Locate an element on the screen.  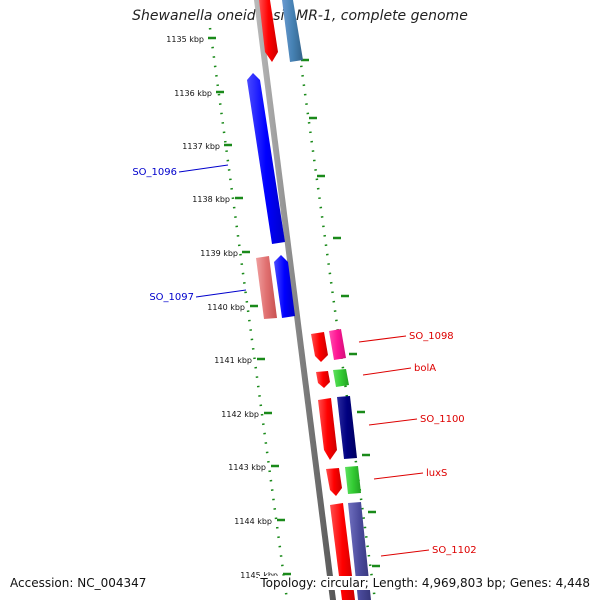
right-major-ticks is located at coordinates (340, 313).